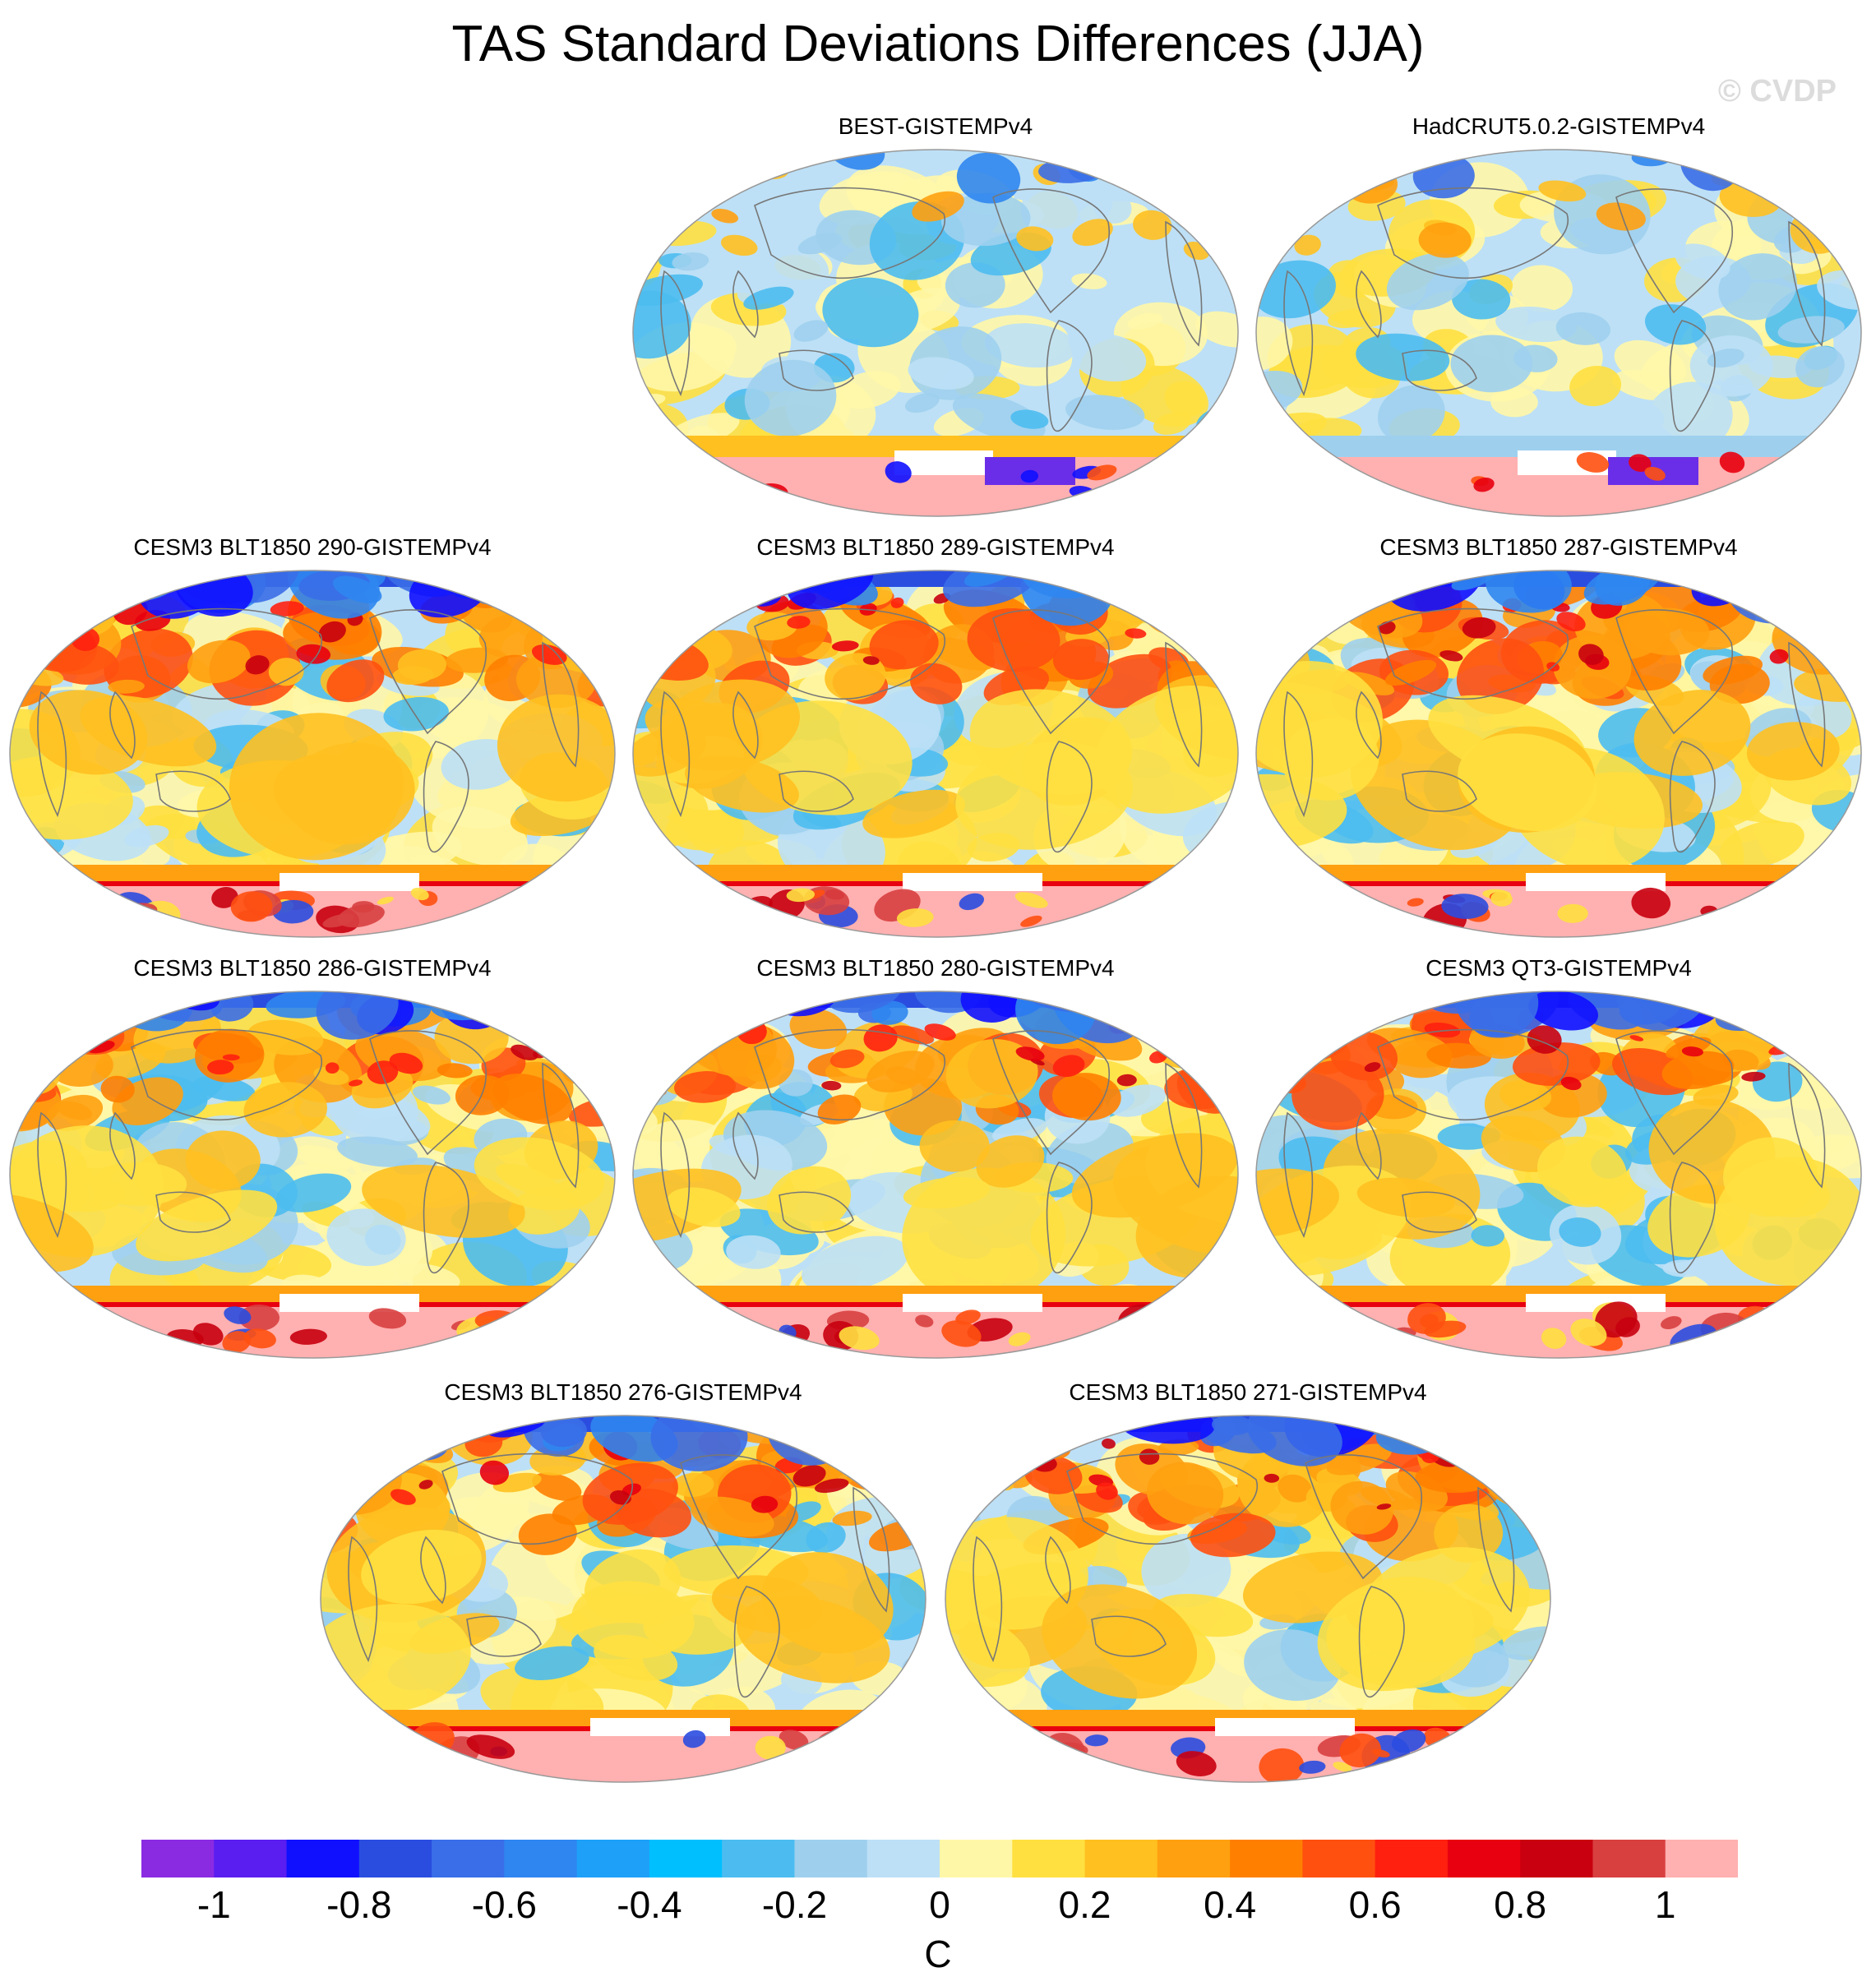  What do you see at coordinates (1558, 547) in the screenshot?
I see `panel-title: CESM3 BLT1850 287-GISTEMPv4` at bounding box center [1558, 547].